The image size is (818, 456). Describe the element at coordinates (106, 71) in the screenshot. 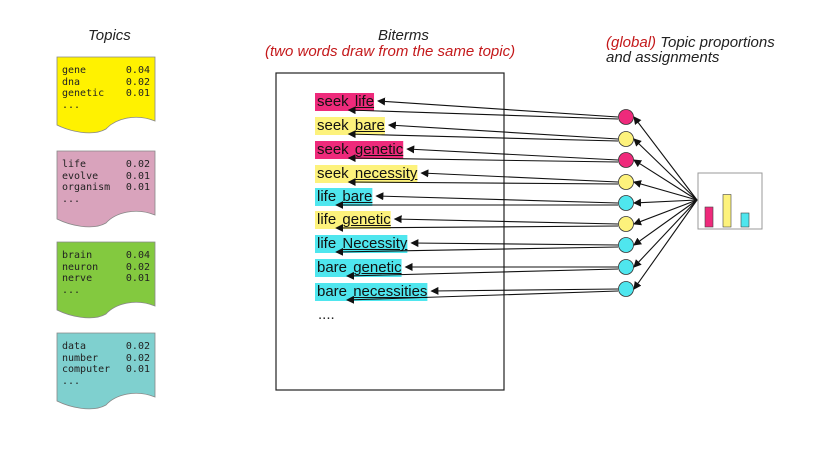

I see `topic-word-row: gene 0.04` at that location.